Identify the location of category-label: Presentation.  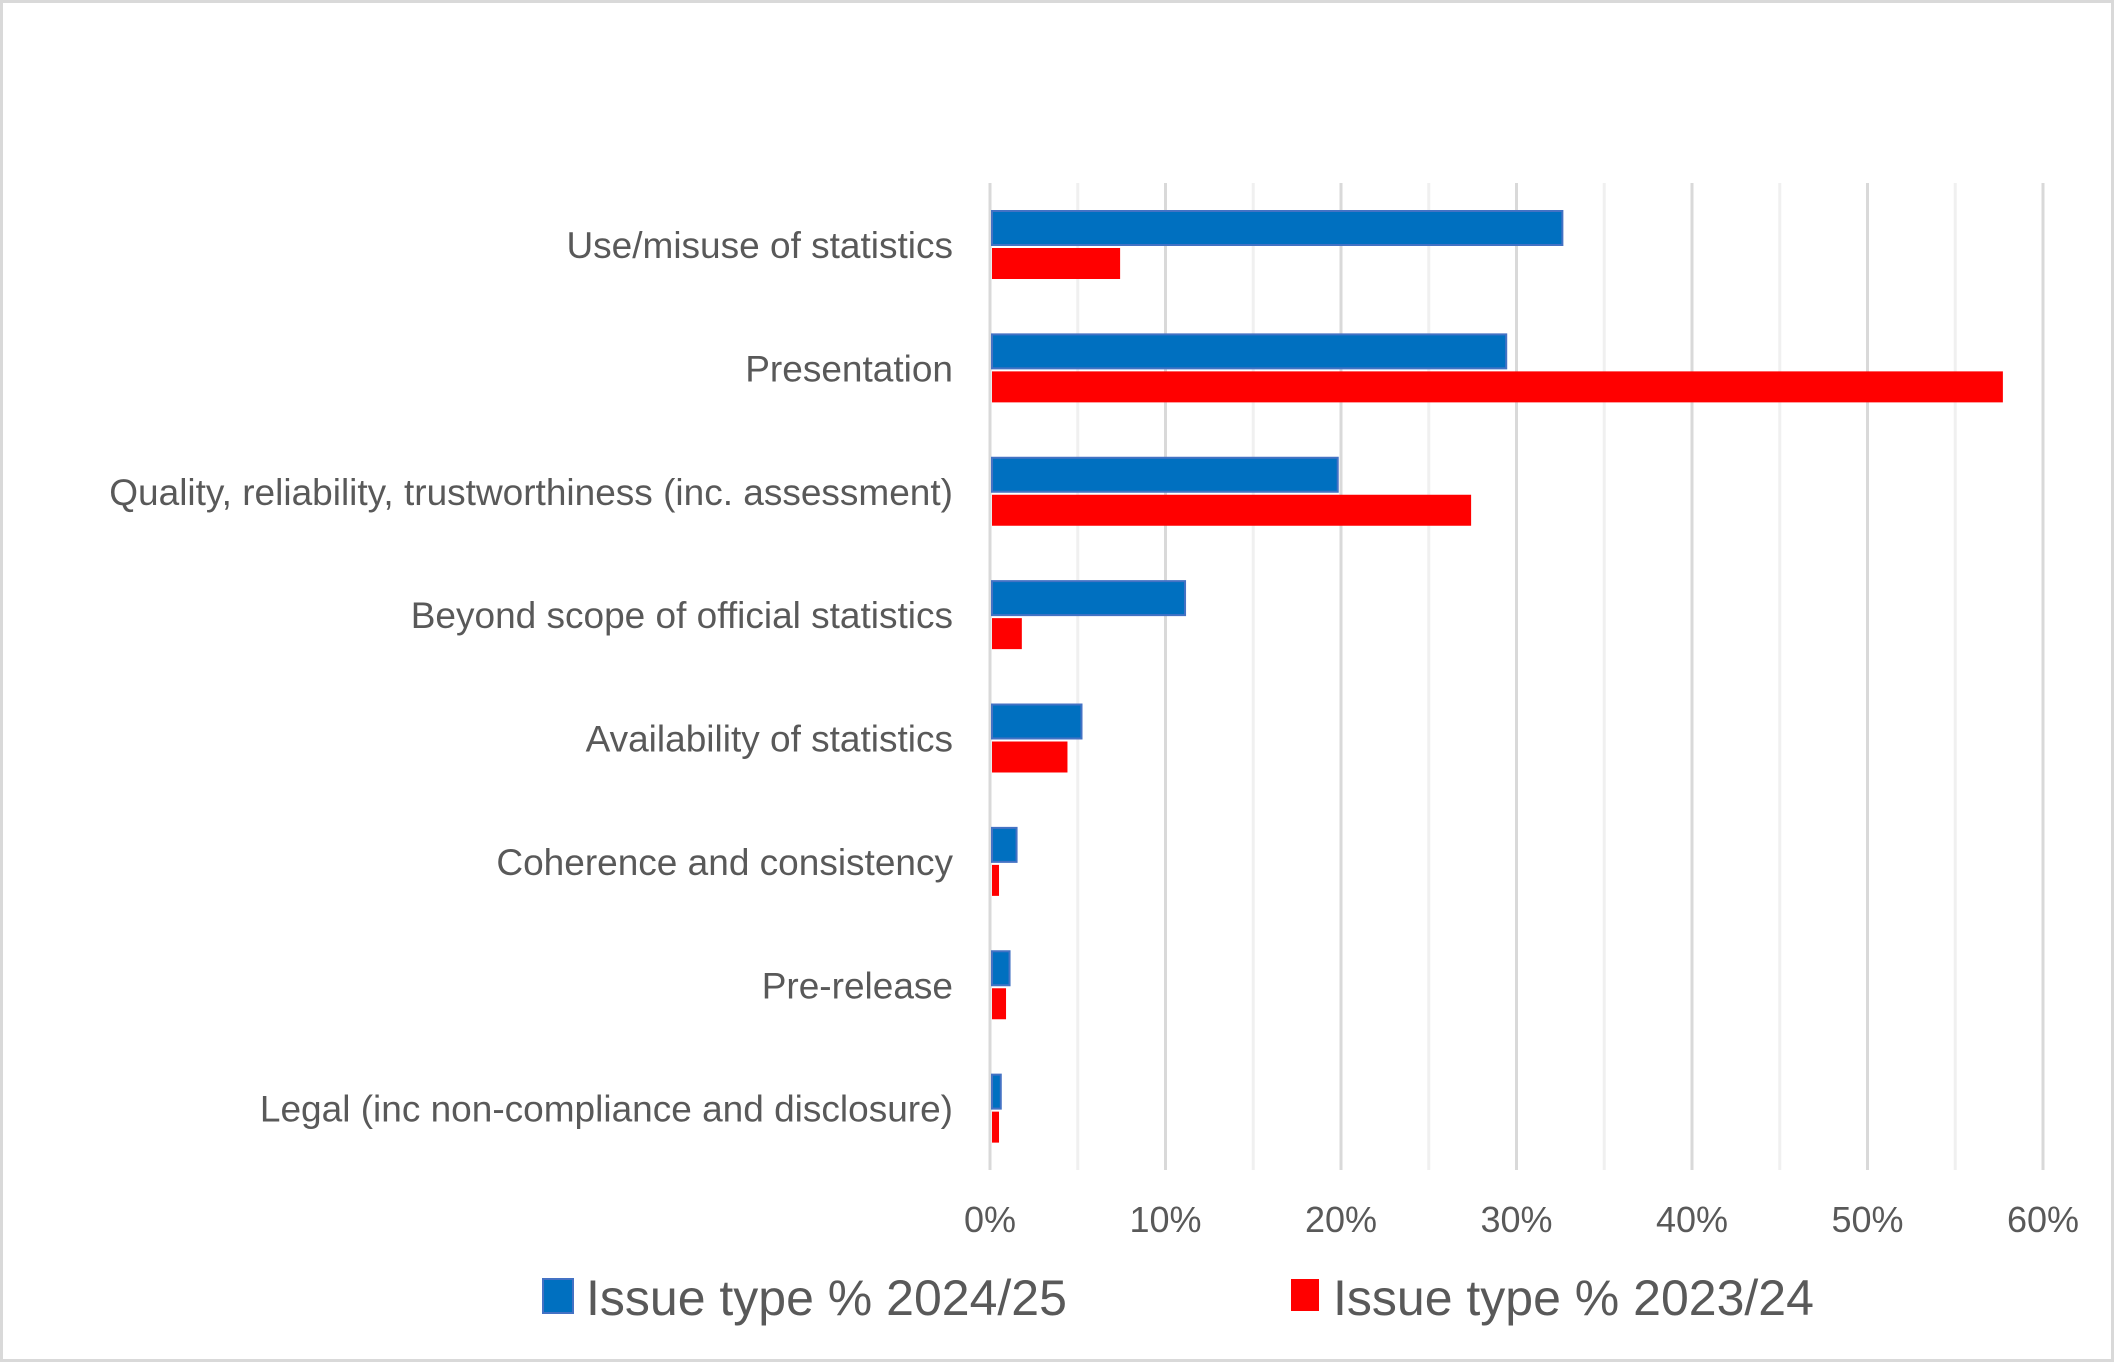
(849, 368).